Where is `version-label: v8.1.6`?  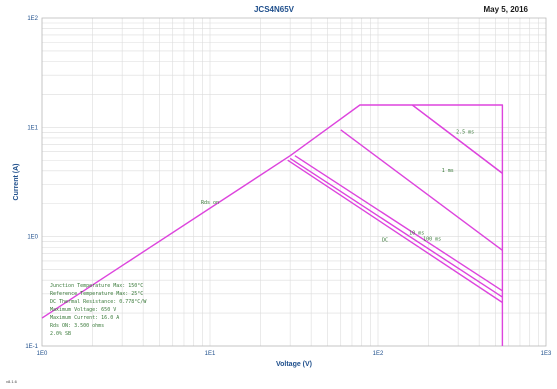 version-label: v8.1.6 is located at coordinates (12, 381).